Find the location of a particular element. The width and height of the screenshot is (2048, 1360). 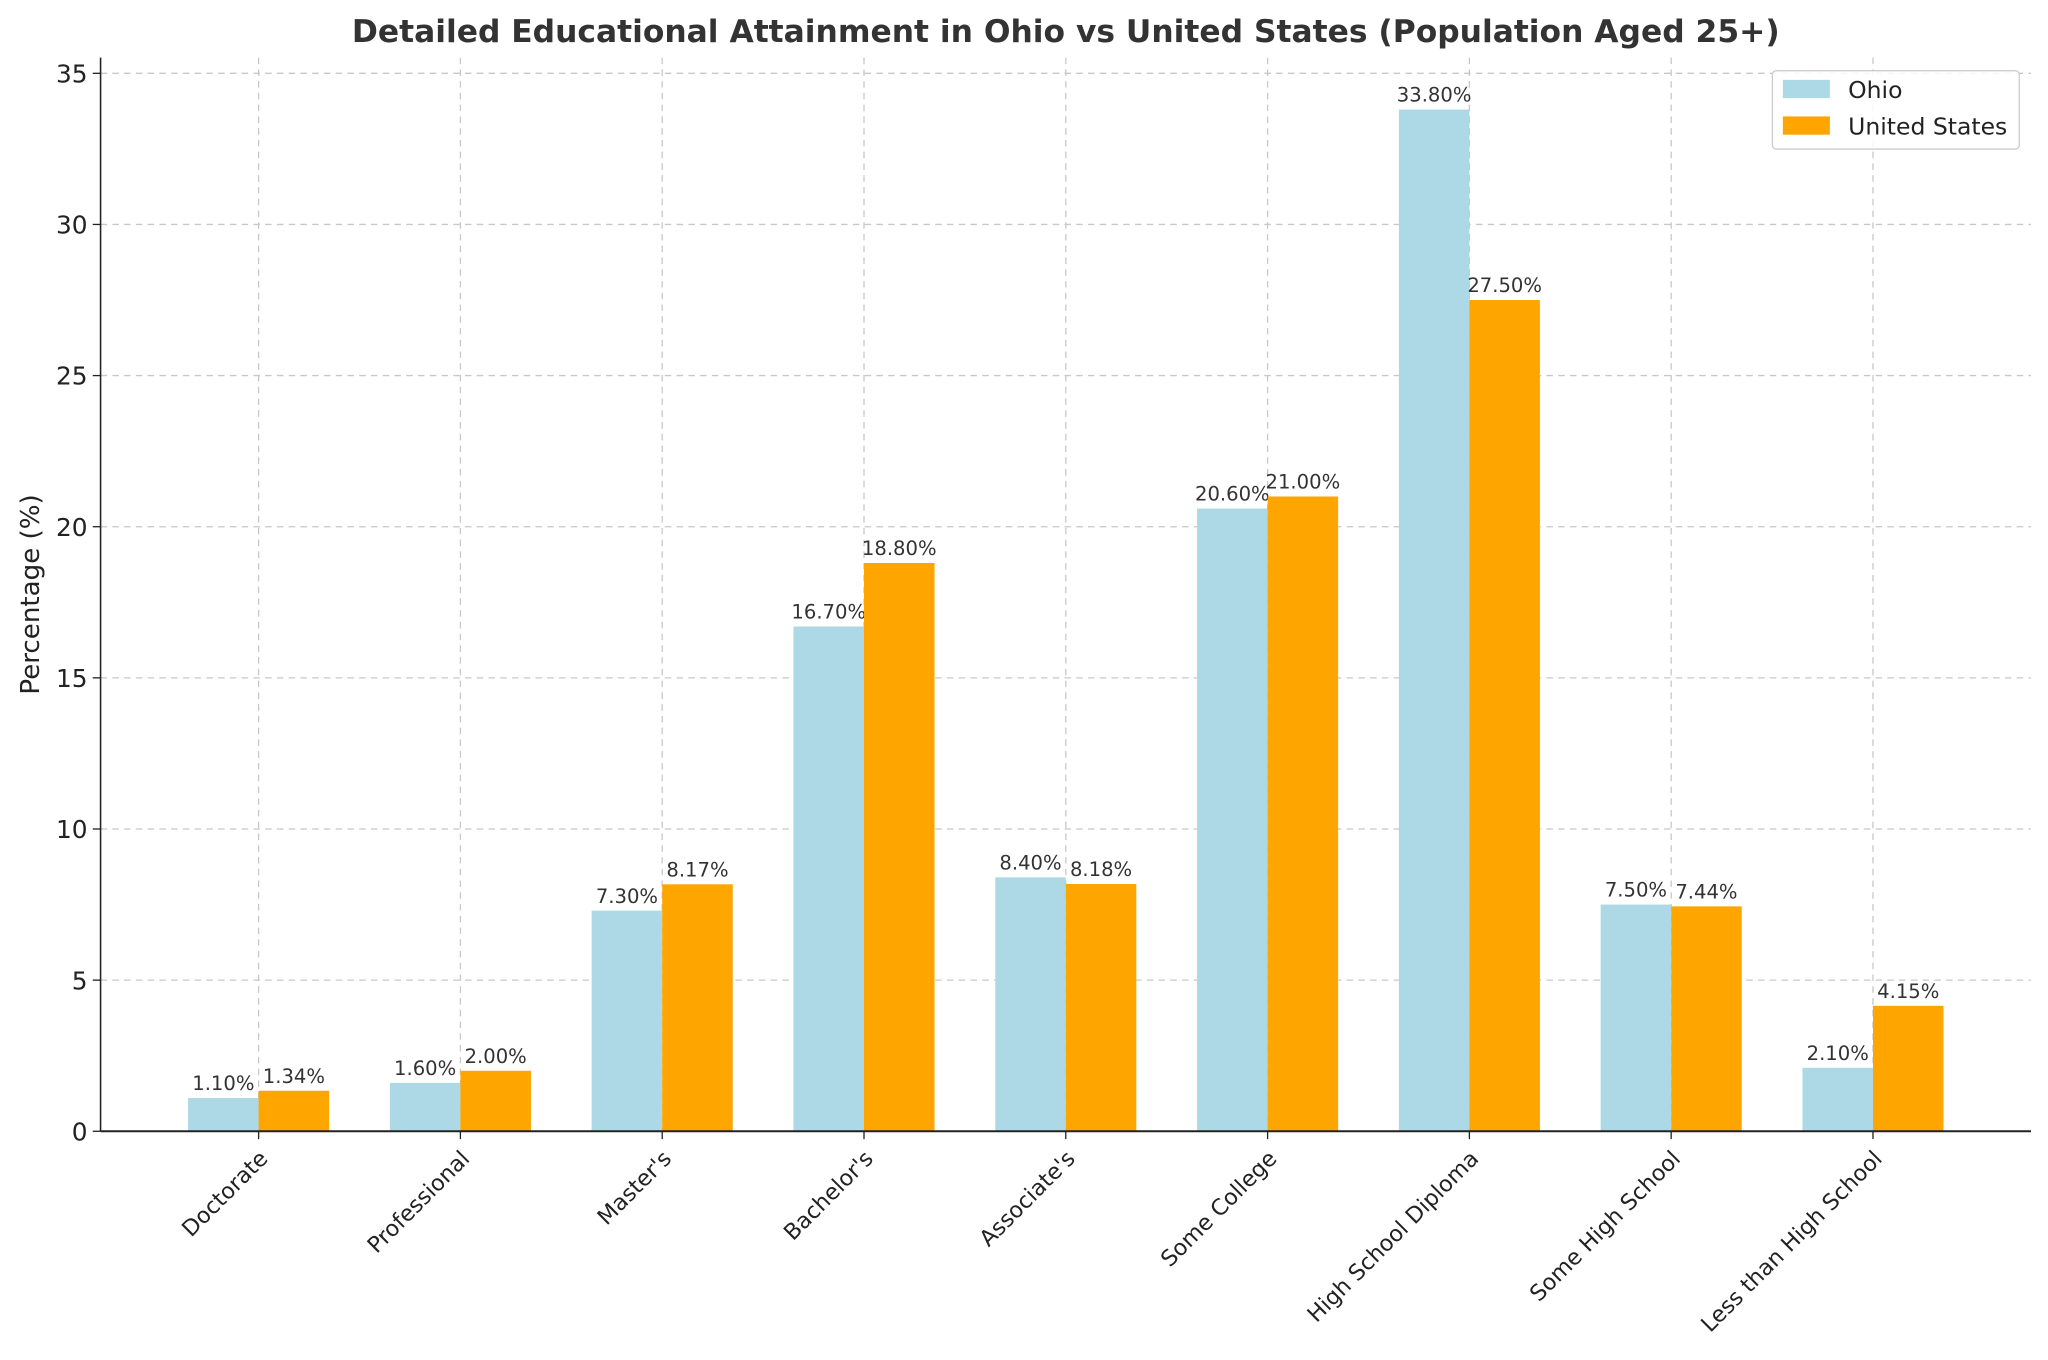

data-label: 21.00% is located at coordinates (1303, 482).